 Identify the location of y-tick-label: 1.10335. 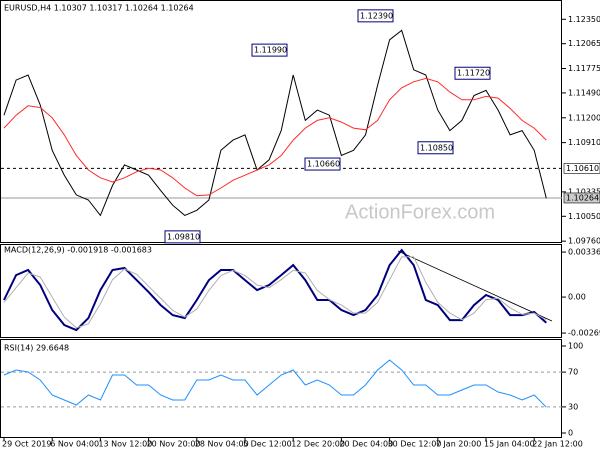
(584, 191).